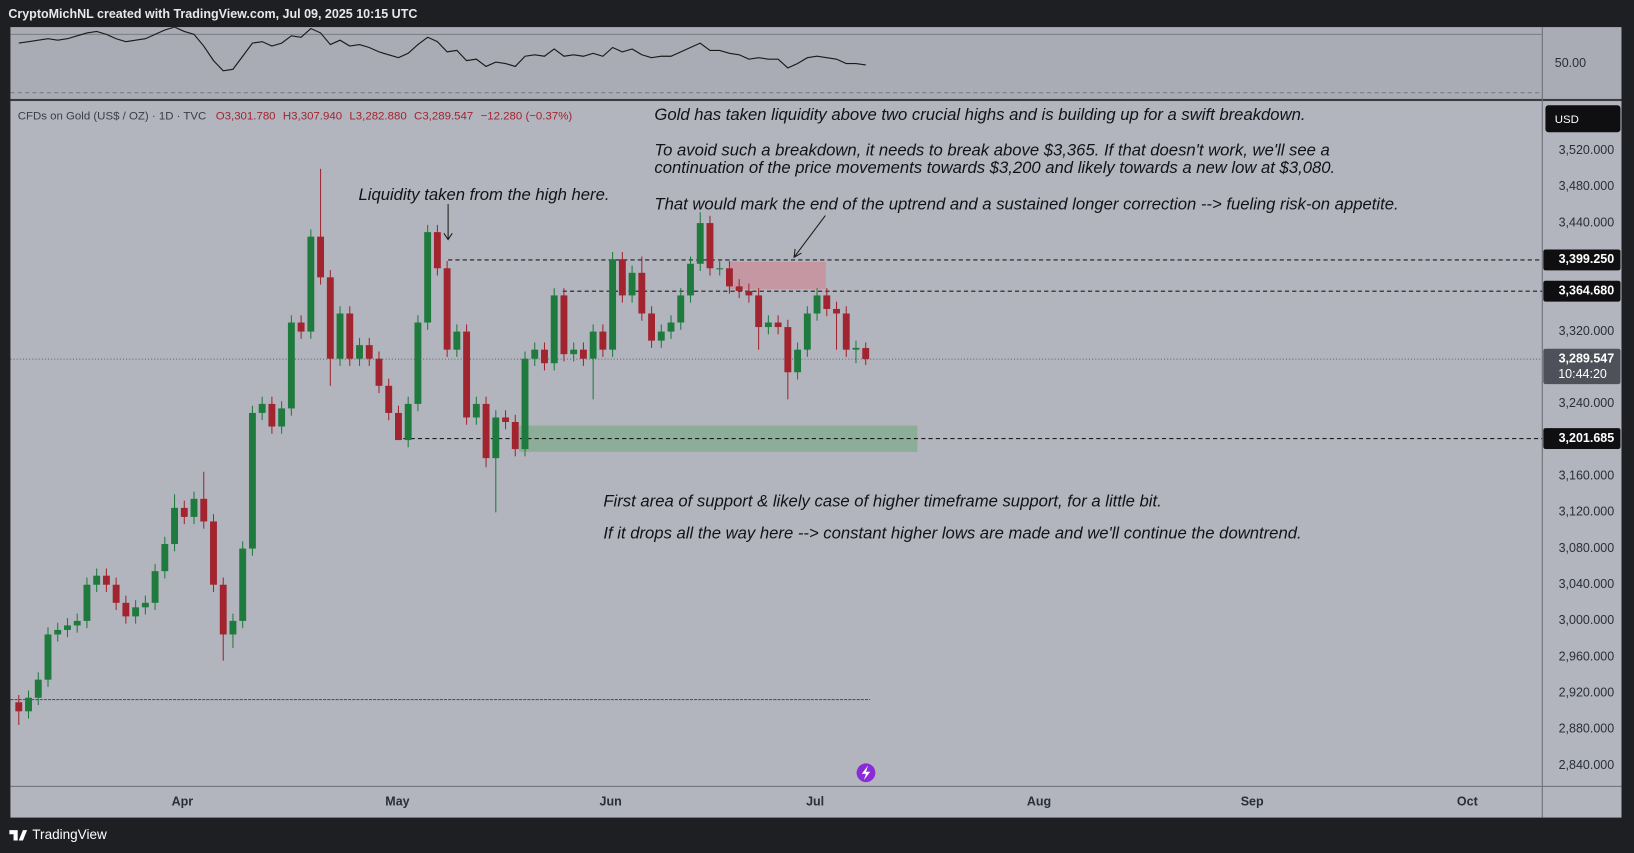 This screenshot has width=1634, height=853. What do you see at coordinates (377, 117) in the screenshot?
I see `legend-low: L3,282.880` at bounding box center [377, 117].